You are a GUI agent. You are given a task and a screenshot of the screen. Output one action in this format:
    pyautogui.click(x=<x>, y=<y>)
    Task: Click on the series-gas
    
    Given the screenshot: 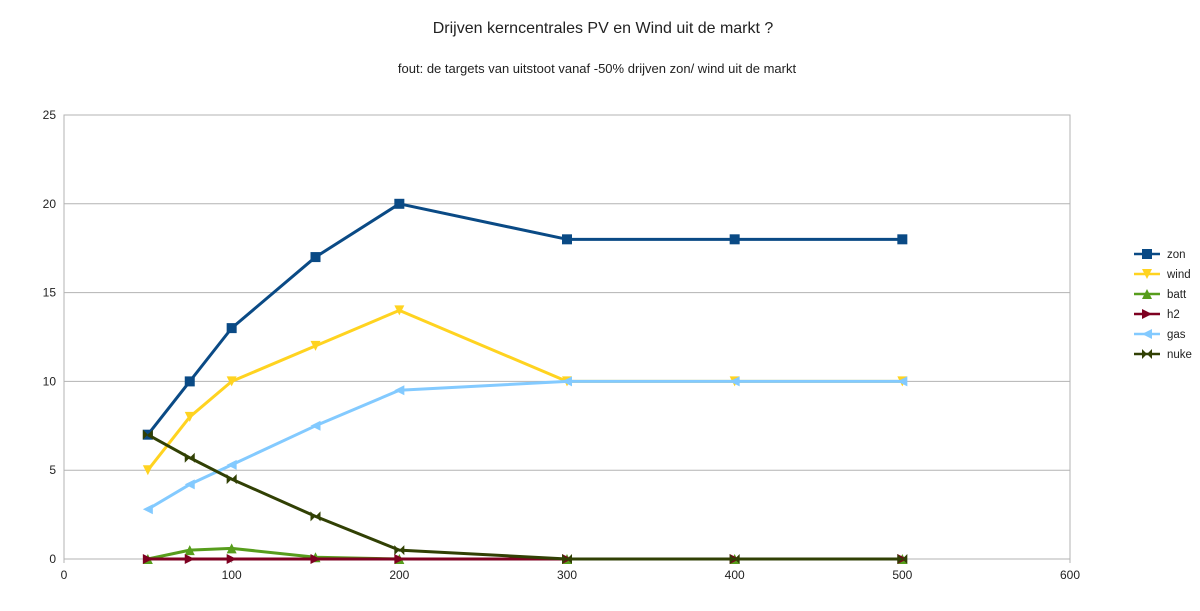 What is the action you would take?
    pyautogui.click(x=525, y=445)
    